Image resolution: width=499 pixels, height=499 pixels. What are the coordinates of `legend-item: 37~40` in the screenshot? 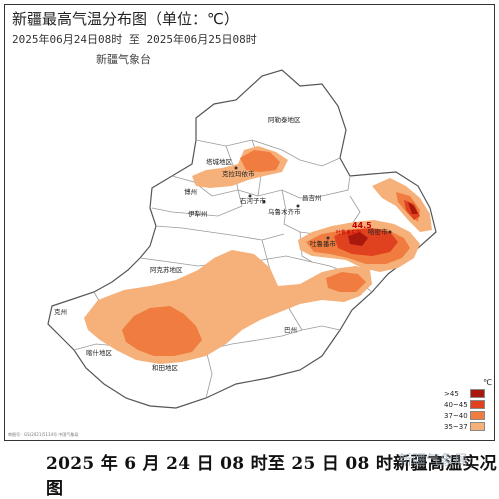 It's located at (468, 415).